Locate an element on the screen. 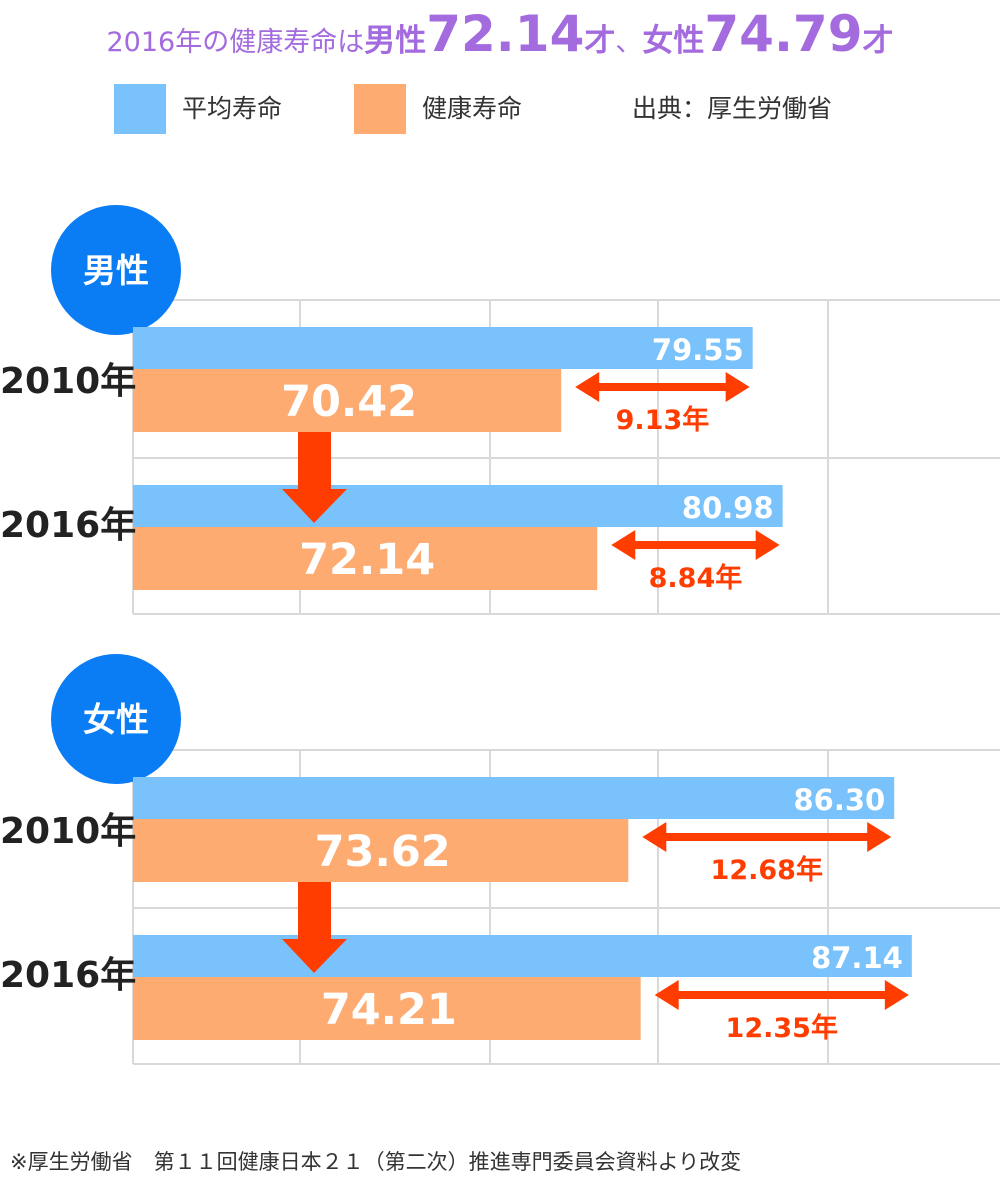  headline: 2016年の健康寿命は男性72.14才、女性74.79才 is located at coordinates (500, 34).